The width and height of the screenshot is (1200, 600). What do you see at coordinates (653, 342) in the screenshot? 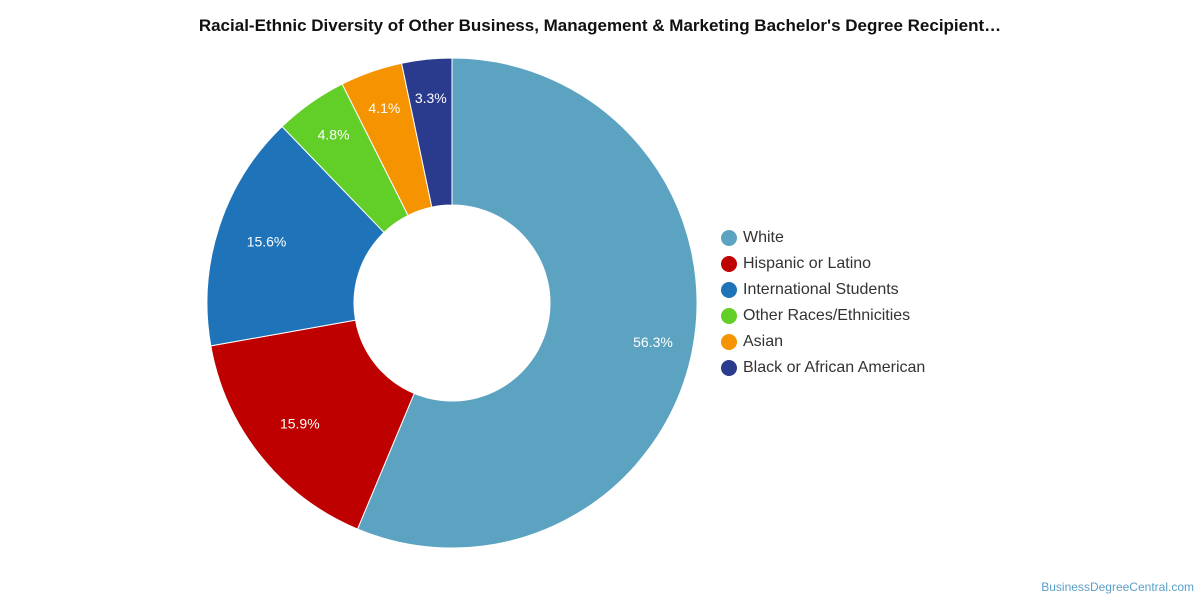
I see `slice-label-white: 56.3%` at bounding box center [653, 342].